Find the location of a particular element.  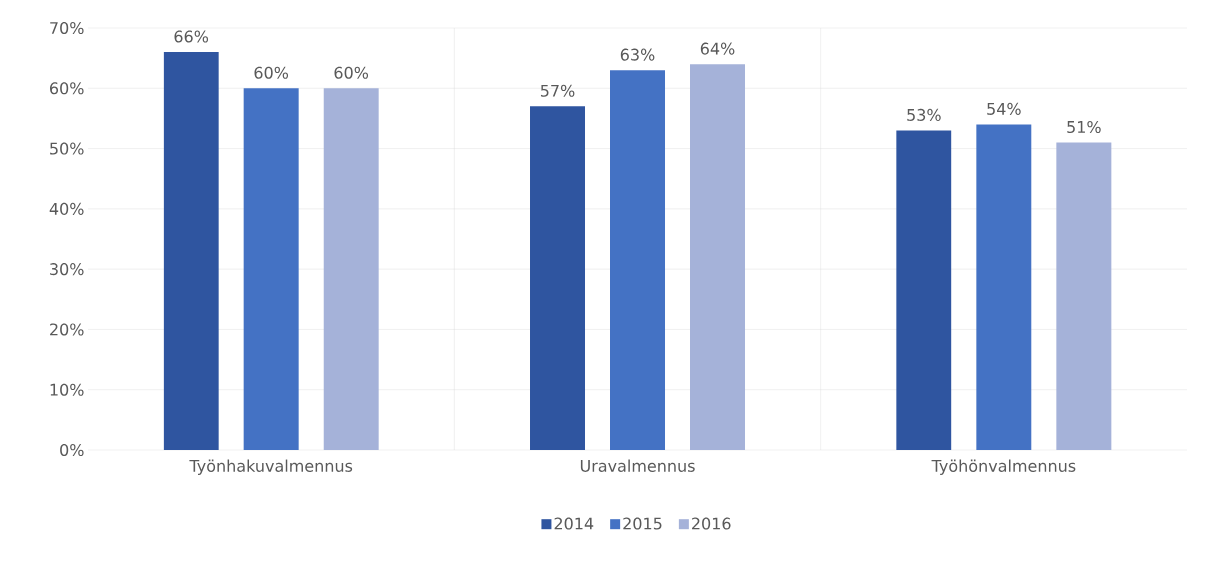

y-tick-label: 70% is located at coordinates (67, 28).